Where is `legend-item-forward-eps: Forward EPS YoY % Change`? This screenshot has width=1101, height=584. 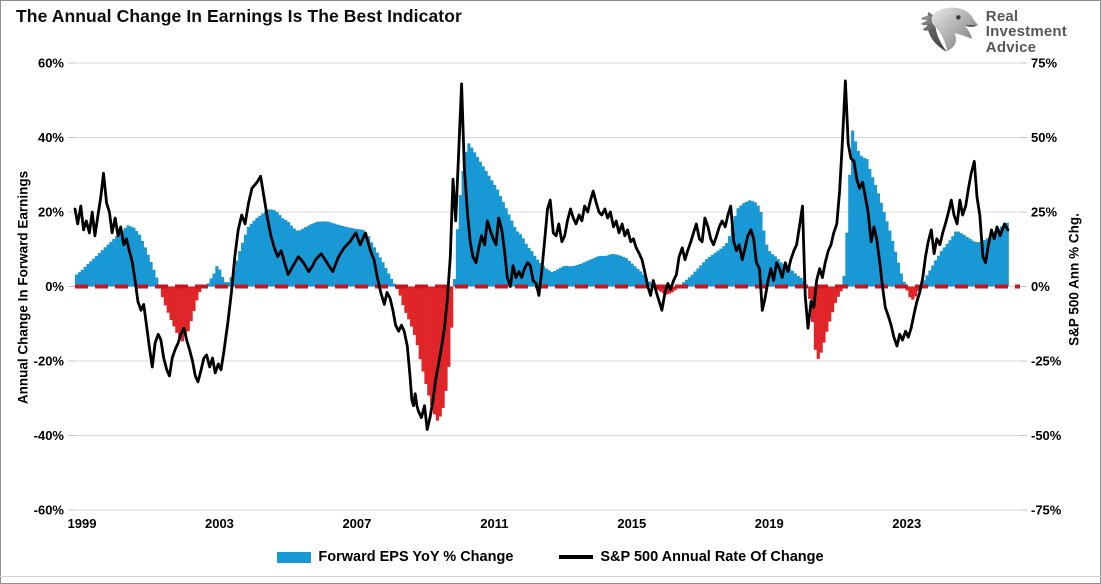
legend-item-forward-eps: Forward EPS YoY % Change is located at coordinates (395, 557).